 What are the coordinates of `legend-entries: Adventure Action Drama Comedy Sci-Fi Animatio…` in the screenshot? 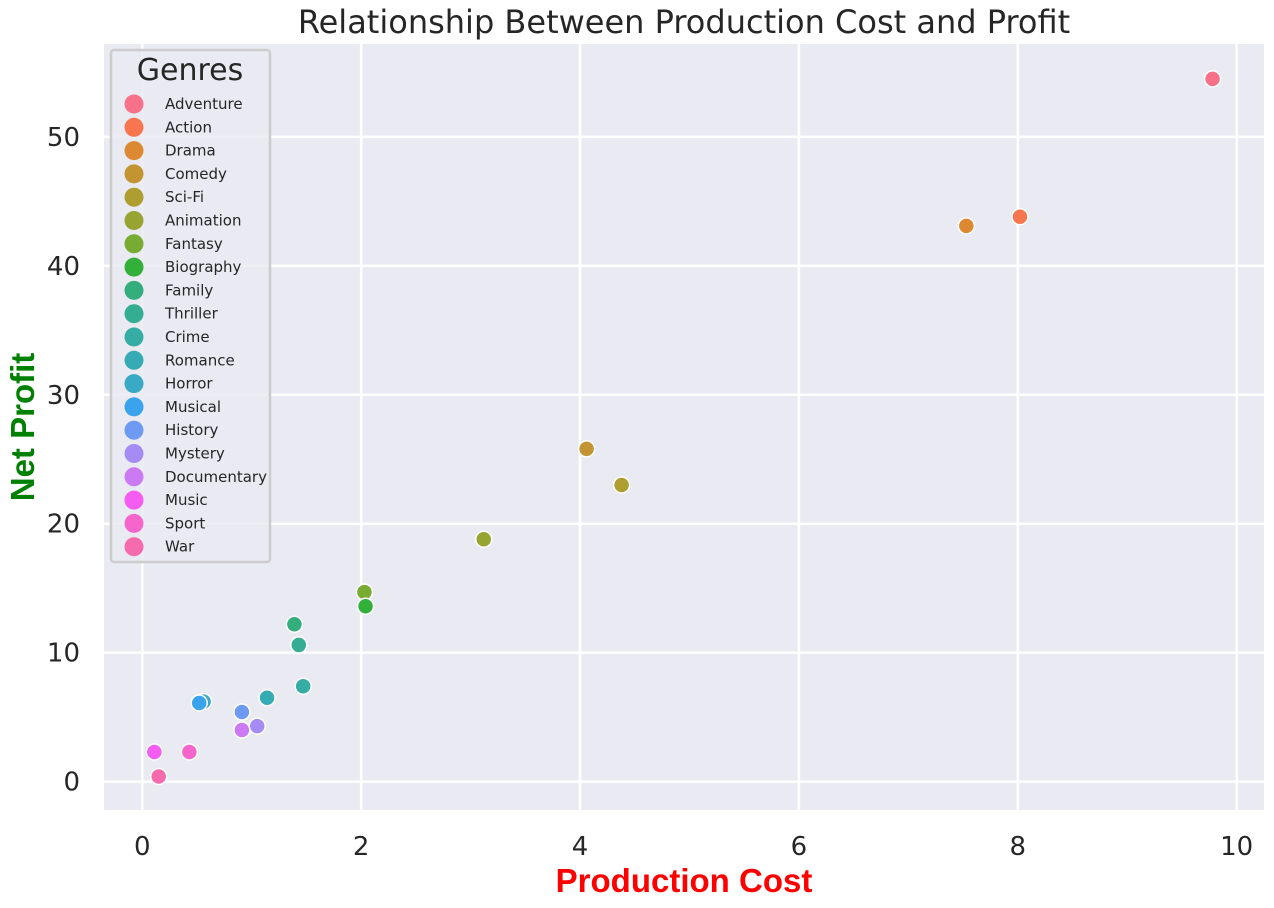 It's located at (195, 325).